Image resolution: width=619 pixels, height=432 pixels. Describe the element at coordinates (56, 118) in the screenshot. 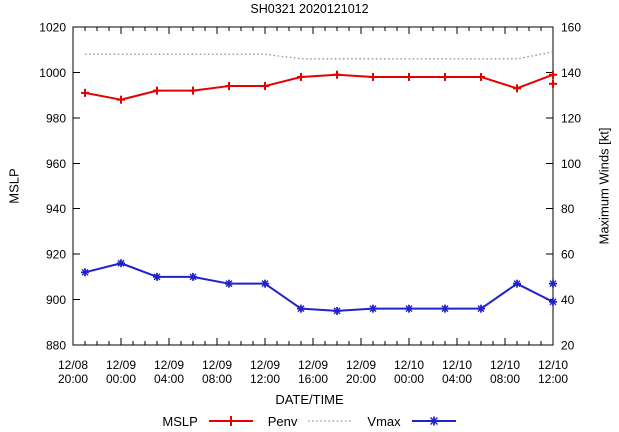

I see `y-tick-label-left: 980` at that location.